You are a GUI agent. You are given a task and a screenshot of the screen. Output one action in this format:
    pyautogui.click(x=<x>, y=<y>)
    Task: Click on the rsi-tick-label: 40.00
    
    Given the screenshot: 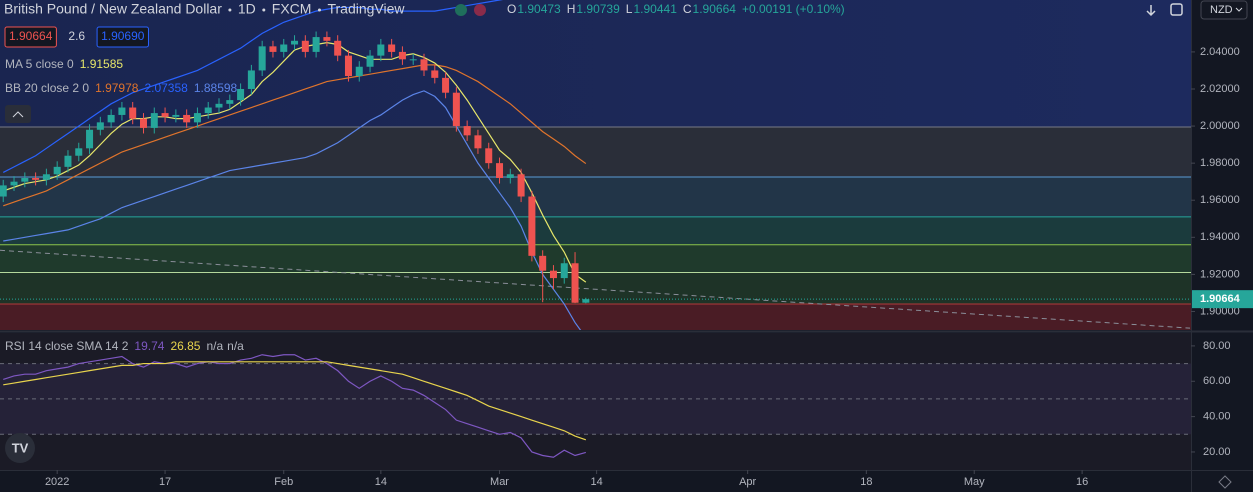 What is the action you would take?
    pyautogui.click(x=1217, y=417)
    